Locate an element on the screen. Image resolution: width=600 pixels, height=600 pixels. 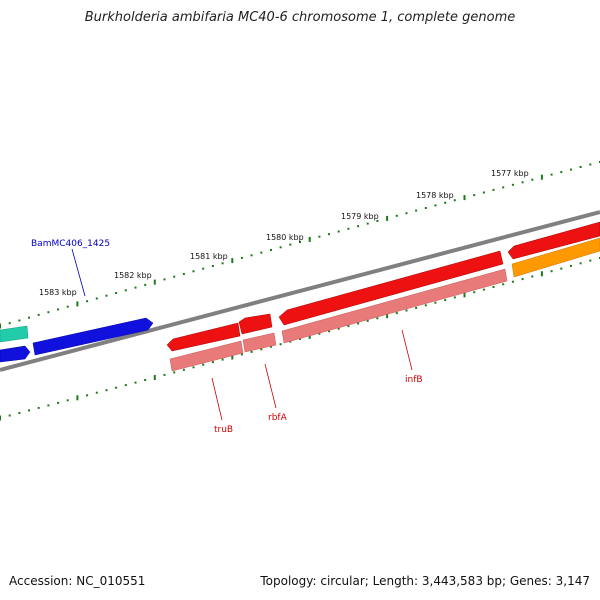
label-rbfA: rbfA is located at coordinates (278, 418).